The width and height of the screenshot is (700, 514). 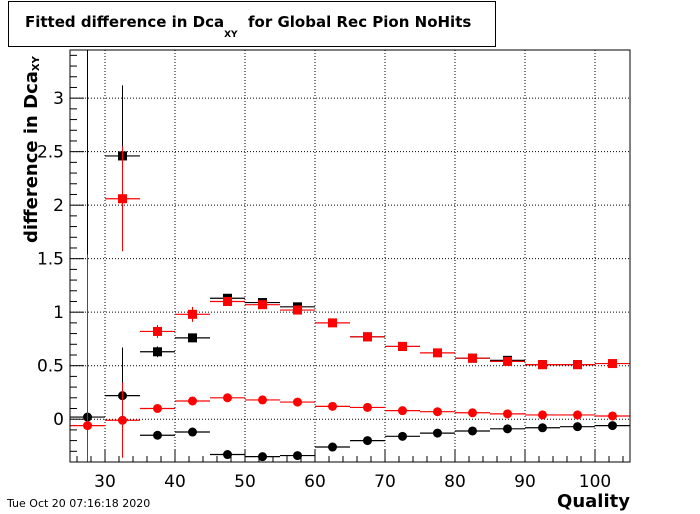 What do you see at coordinates (175, 482) in the screenshot?
I see `x-tick-label: 40` at bounding box center [175, 482].